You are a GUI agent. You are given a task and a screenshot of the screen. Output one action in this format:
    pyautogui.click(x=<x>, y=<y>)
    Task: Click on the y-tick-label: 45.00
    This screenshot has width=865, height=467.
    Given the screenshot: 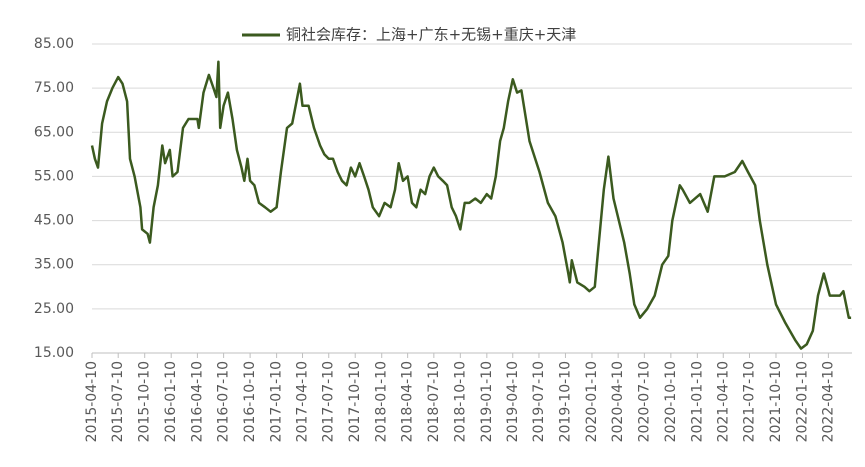 What is the action you would take?
    pyautogui.click(x=54, y=221)
    